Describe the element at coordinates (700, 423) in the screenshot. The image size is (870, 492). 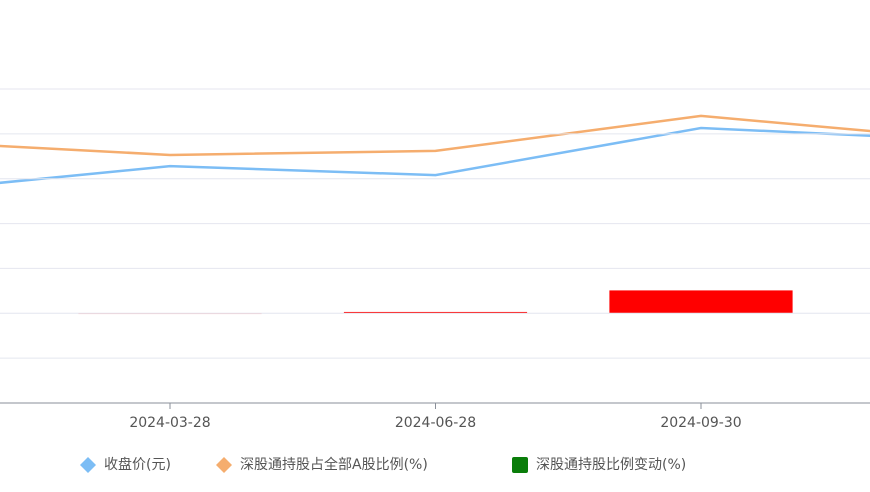
I see `x-tick-label: 2024-09-30` at that location.